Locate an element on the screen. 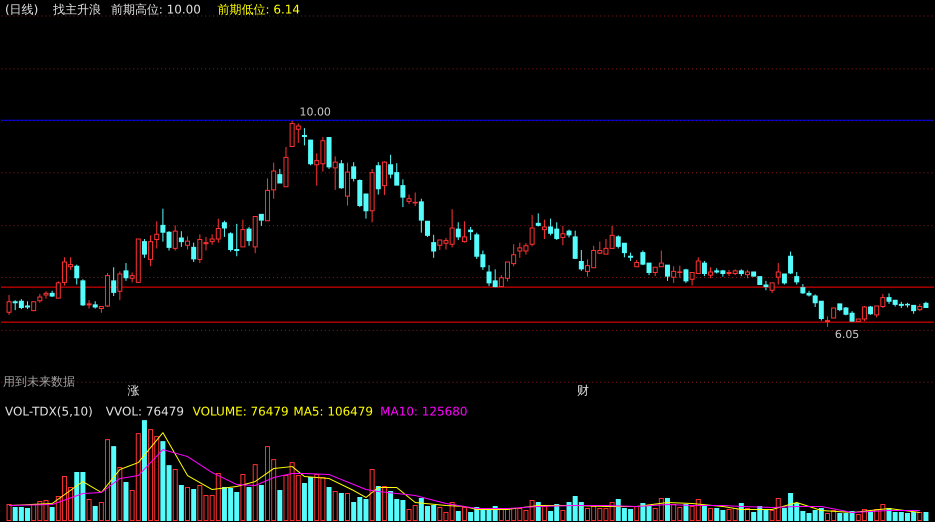 The width and height of the screenshot is (935, 526). text: MA5: 106479 is located at coordinates (333, 411).